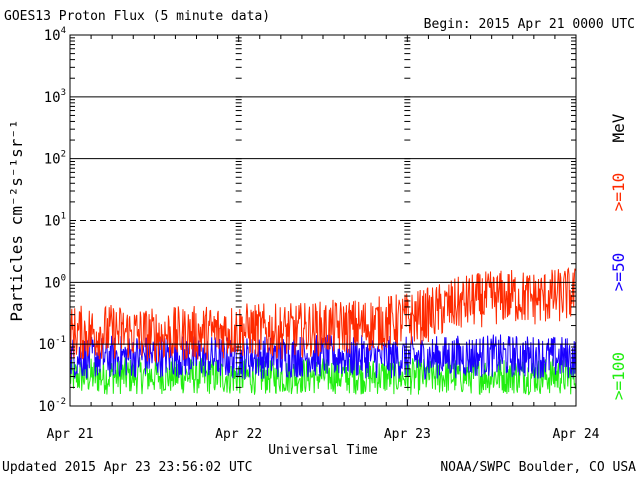 The height and width of the screenshot is (480, 640). I want to click on x-tick-label: Apr 23, so click(407, 434).